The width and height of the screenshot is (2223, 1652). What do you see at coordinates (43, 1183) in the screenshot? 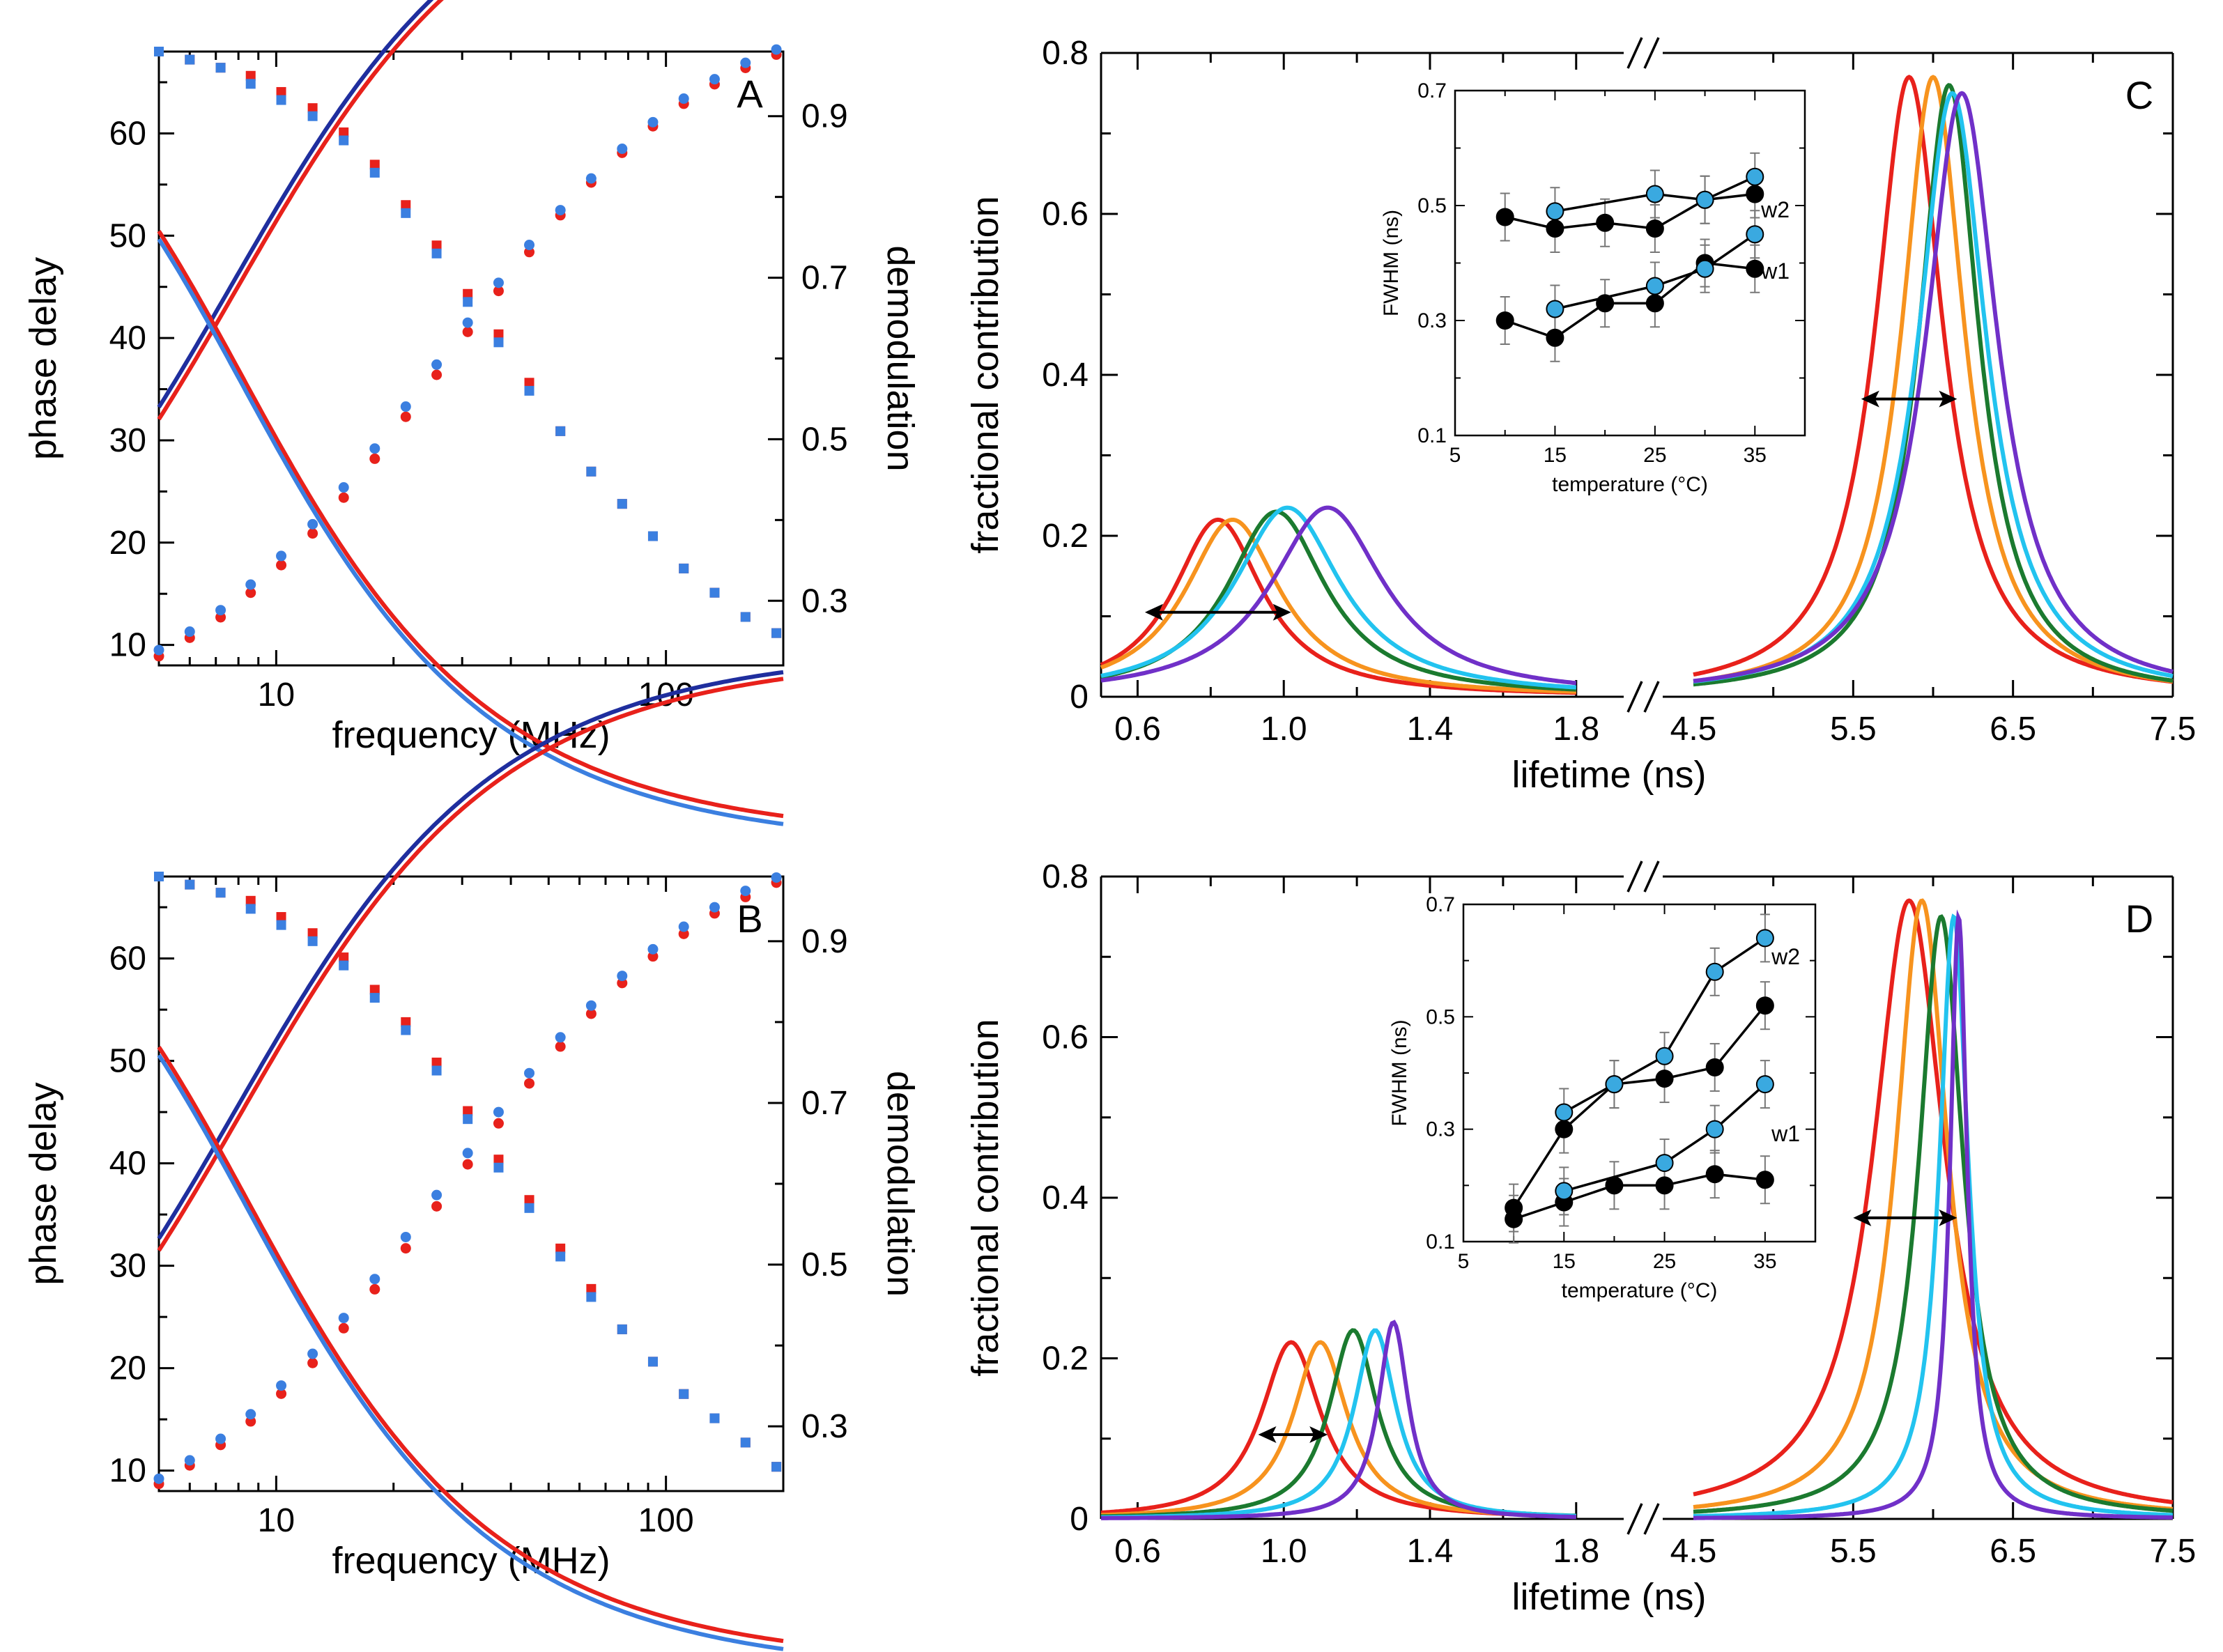
I see `y-axis-label: phase delay` at bounding box center [43, 1183].